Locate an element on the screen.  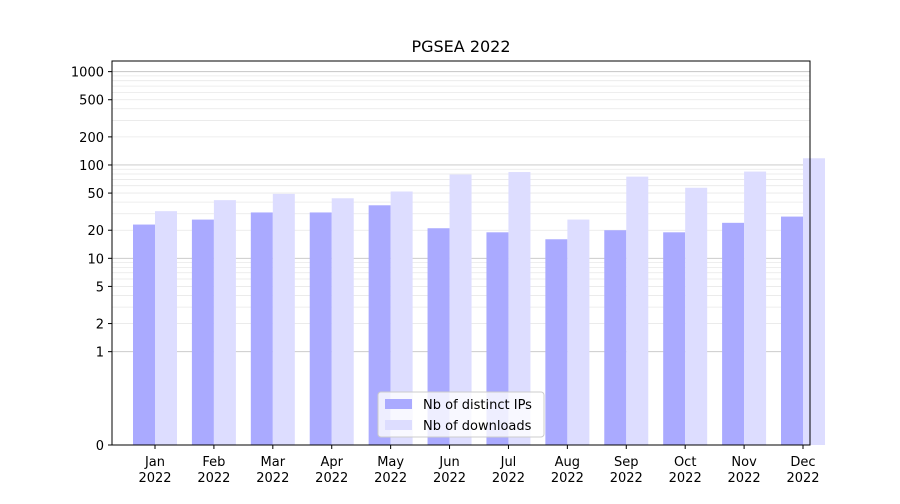
x-tick-label: Oct 2022 is located at coordinates (685, 470).